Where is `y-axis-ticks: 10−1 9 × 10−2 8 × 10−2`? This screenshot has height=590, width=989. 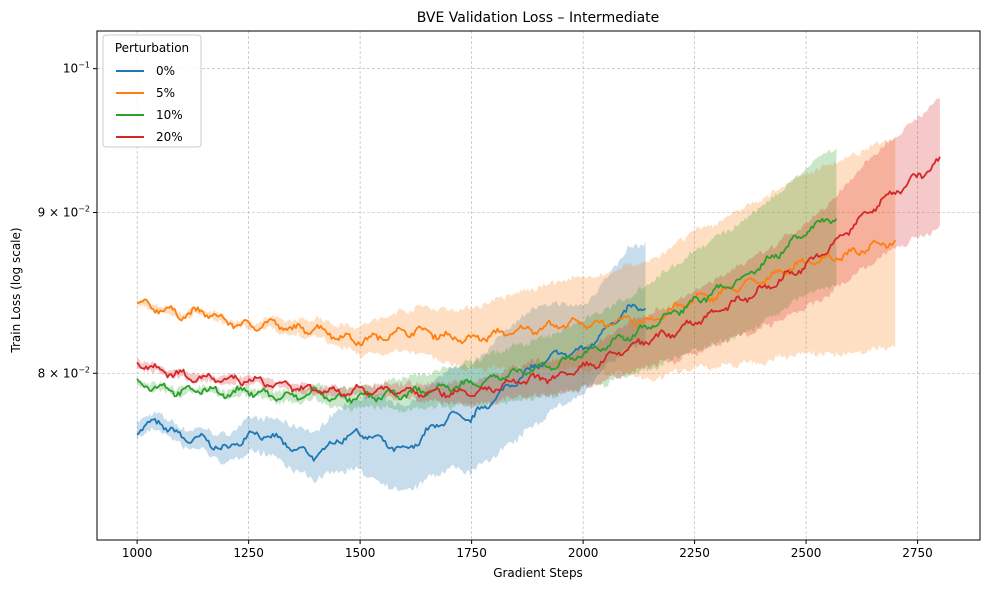
y-axis-ticks: 10−1 9 × 10−2 8 × 10−2 is located at coordinates (67, 220).